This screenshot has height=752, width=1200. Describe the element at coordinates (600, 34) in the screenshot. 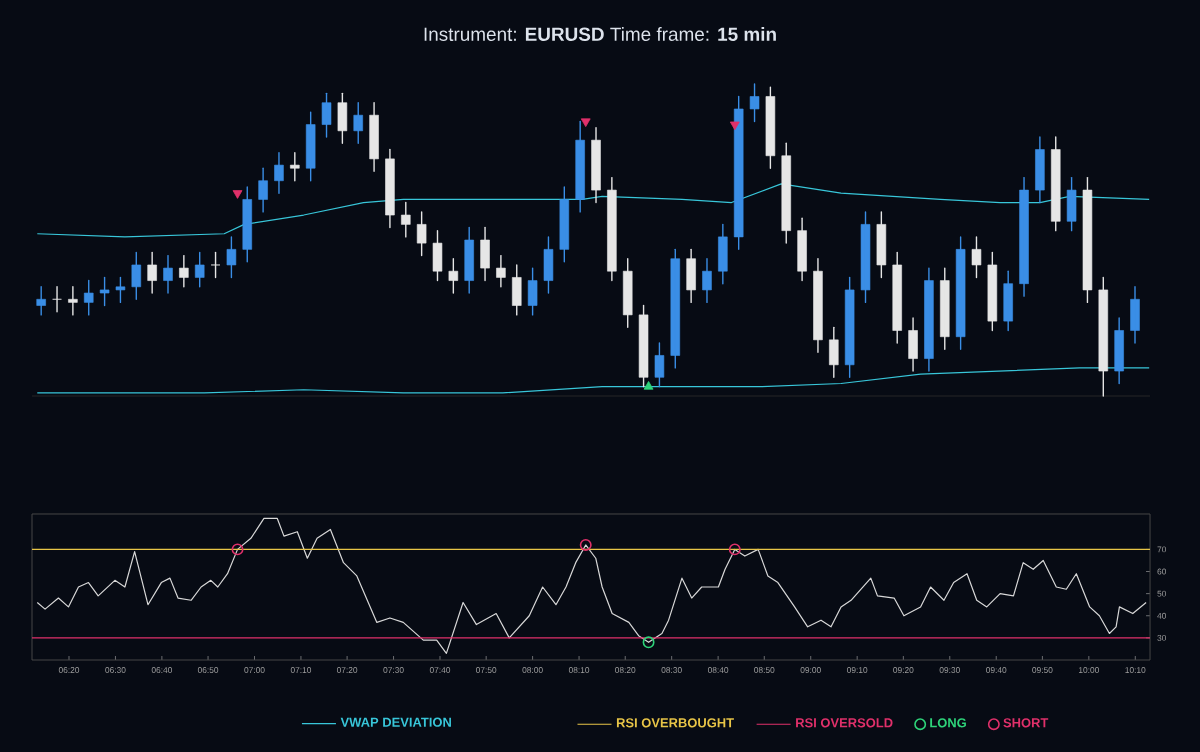

I see `chart-title: Instrument: EURUSD Time frame: 15 min` at that location.